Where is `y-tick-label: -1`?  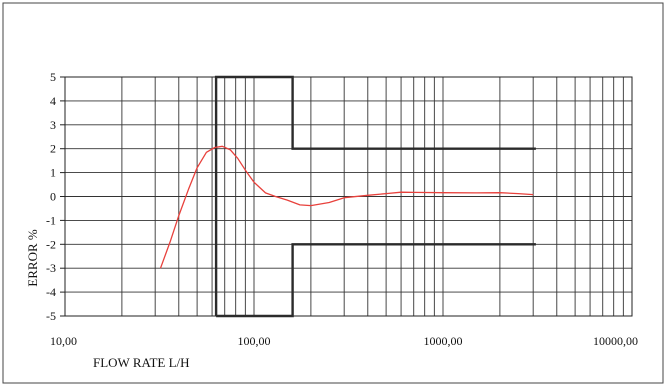 y-tick-label: -1 is located at coordinates (51, 220).